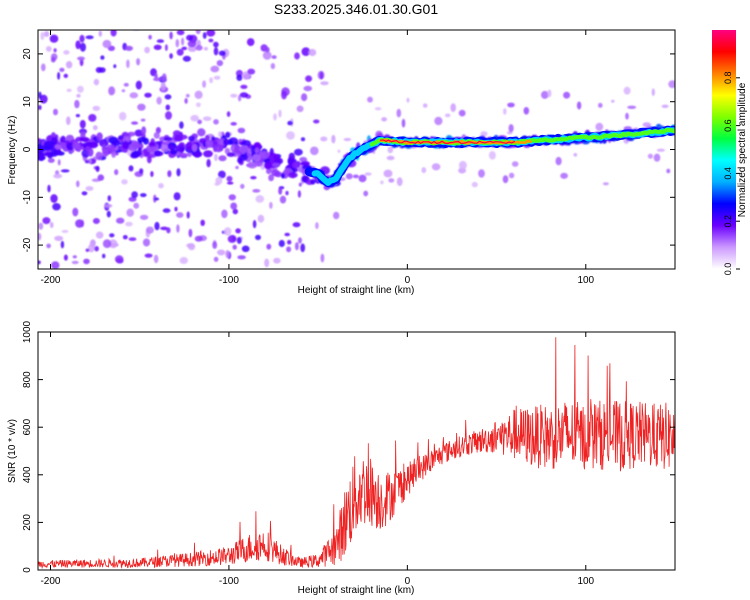  I want to click on snr-y-label: SNR (10 * v/v), so click(12, 451).